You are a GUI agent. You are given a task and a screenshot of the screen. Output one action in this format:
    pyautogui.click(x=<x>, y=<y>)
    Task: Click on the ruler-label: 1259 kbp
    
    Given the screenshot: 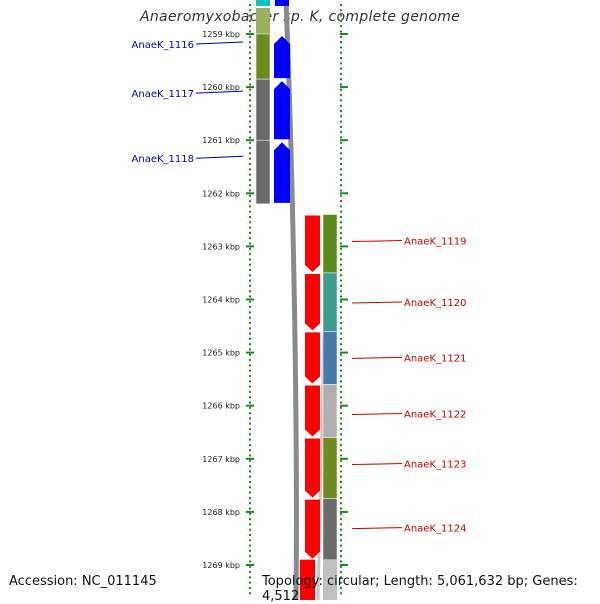 What is the action you would take?
    pyautogui.click(x=221, y=34)
    